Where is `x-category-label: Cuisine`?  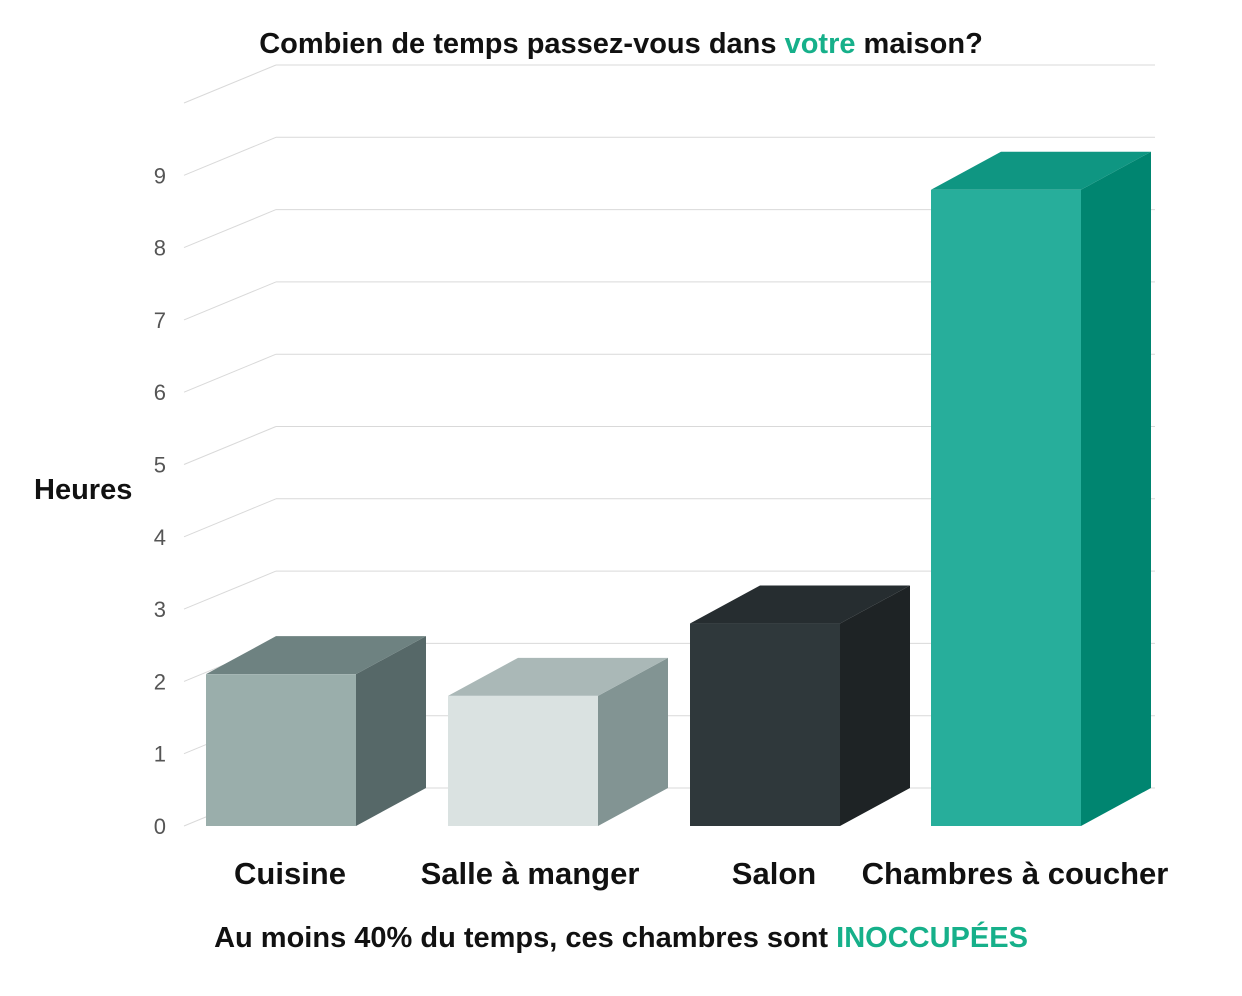 x-category-label: Cuisine is located at coordinates (290, 873).